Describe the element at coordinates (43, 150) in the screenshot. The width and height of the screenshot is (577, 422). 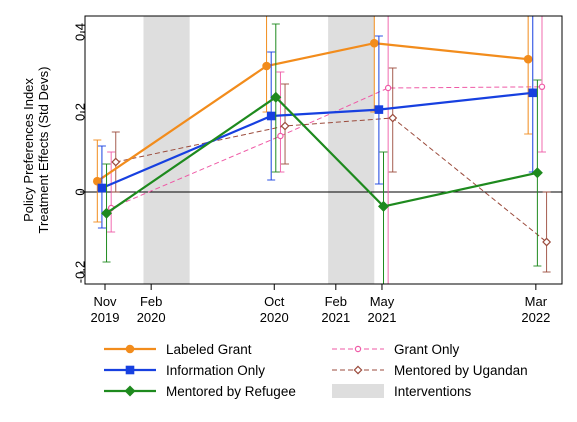
I see `y-axis-title-line: Treatment Effects (Std Devs)` at that location.